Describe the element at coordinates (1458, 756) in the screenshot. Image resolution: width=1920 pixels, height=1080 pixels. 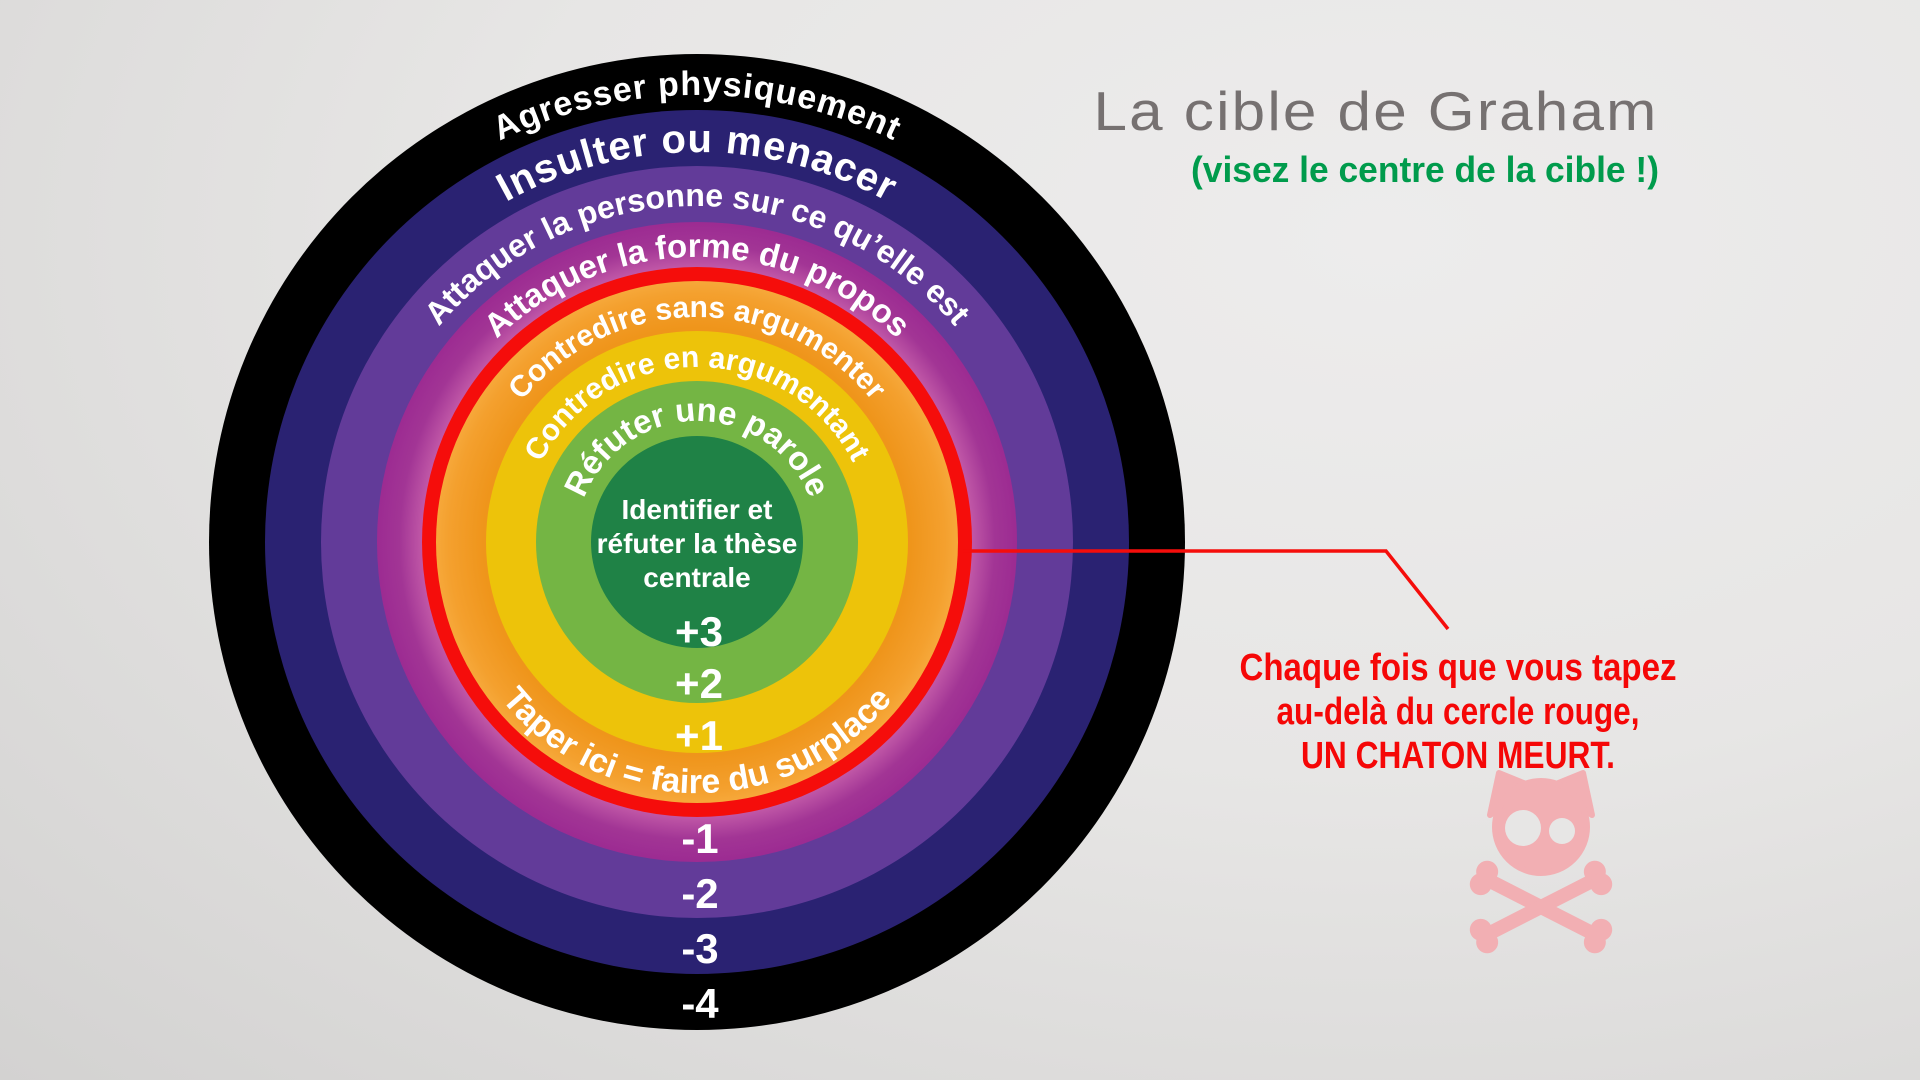
I see `warning-line3: UN CHATON MEURT.` at that location.